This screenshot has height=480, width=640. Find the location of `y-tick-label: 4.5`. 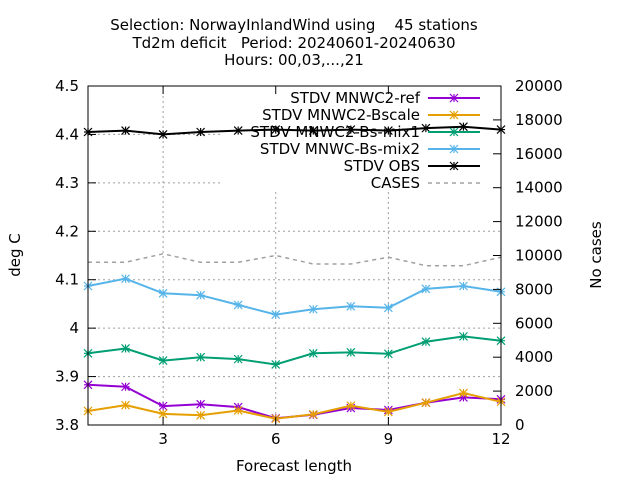

y-tick-label: 4.5 is located at coordinates (67, 86).